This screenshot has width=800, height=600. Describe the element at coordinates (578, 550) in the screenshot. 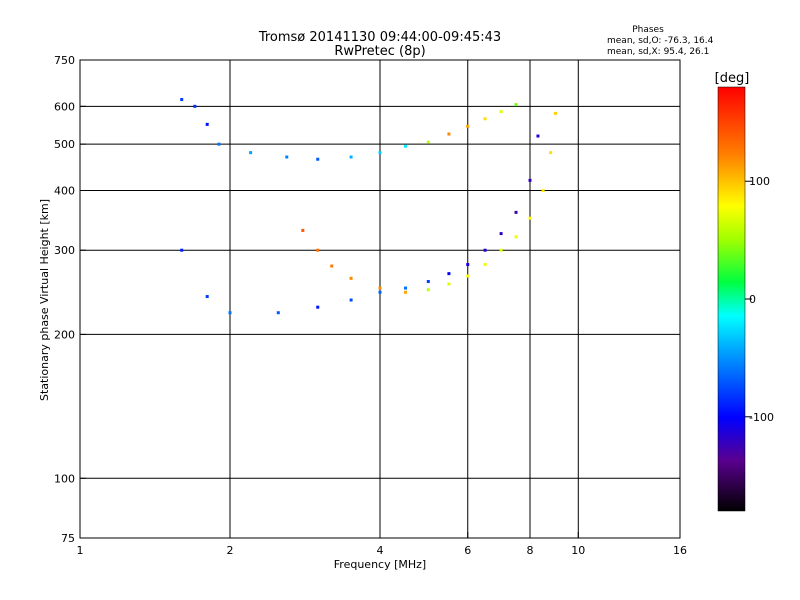

I see `x-tick-label: 10` at that location.